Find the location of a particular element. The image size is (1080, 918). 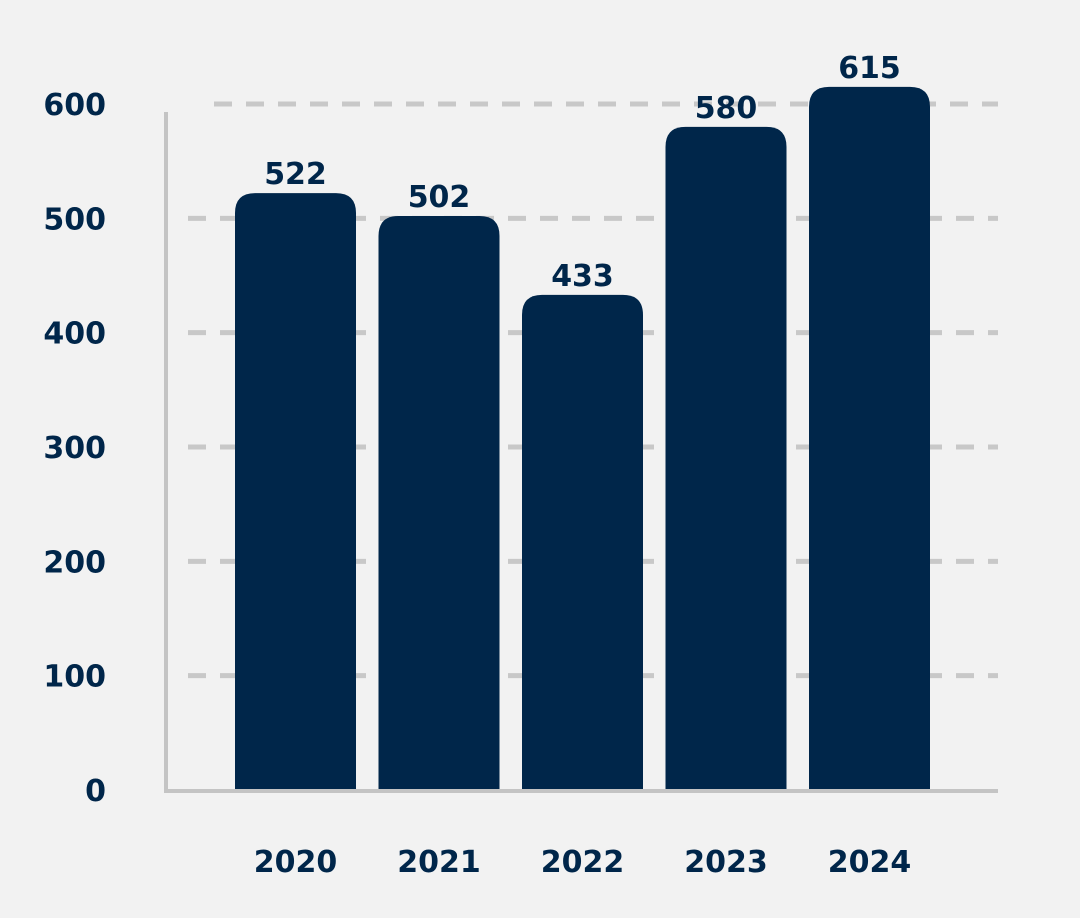

data-label-2020: 522 is located at coordinates (295, 174).